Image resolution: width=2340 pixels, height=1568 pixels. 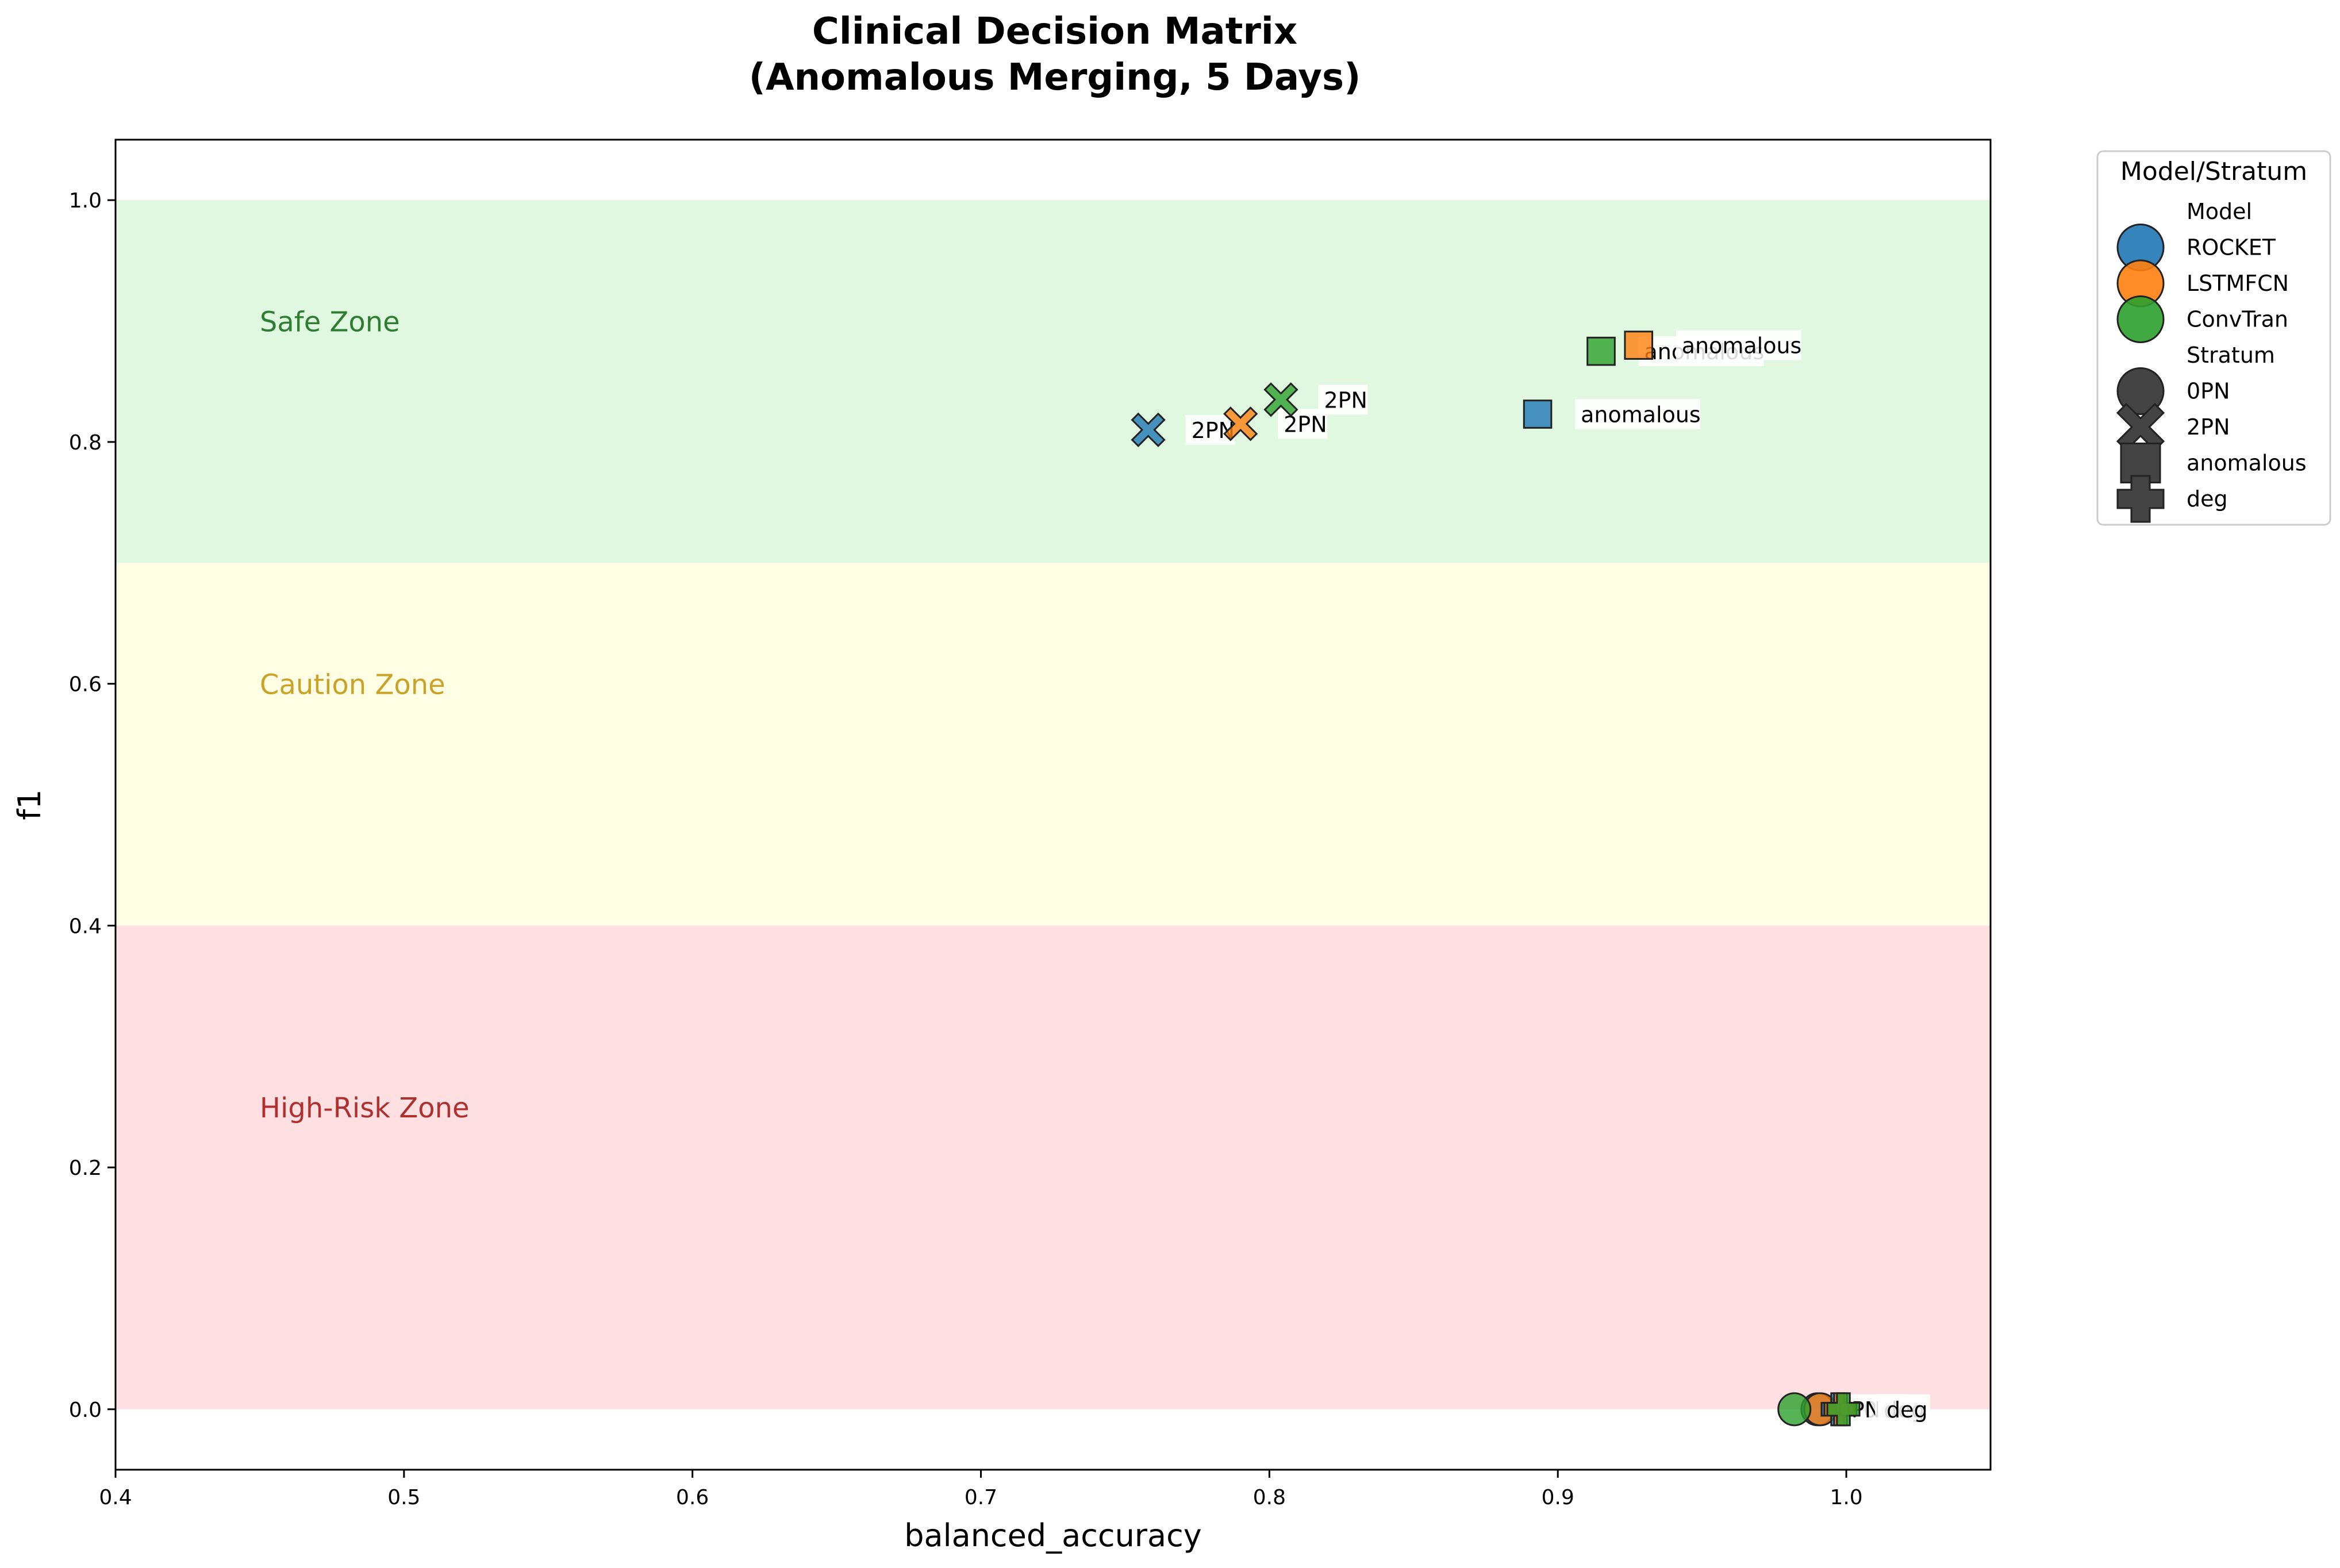 I want to click on legend-model-swatch, so click(x=2140, y=319).